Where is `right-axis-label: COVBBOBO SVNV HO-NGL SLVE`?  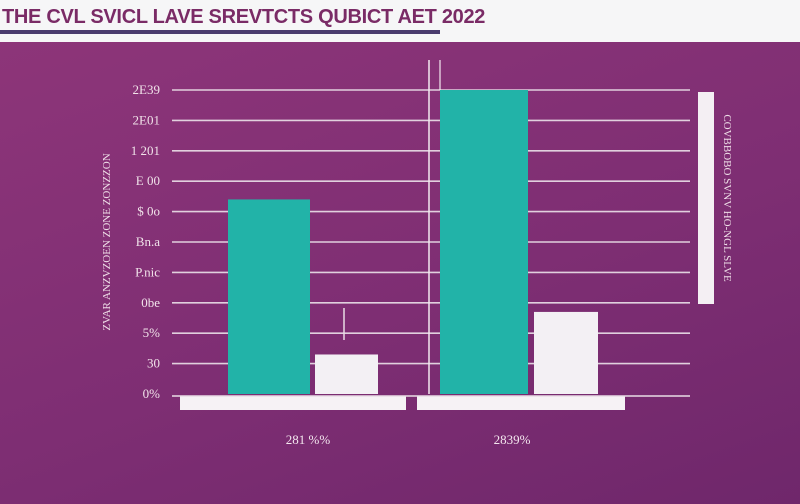 right-axis-label: COVBBOBO SVNV HO-NGL SLVE is located at coordinates (727, 198).